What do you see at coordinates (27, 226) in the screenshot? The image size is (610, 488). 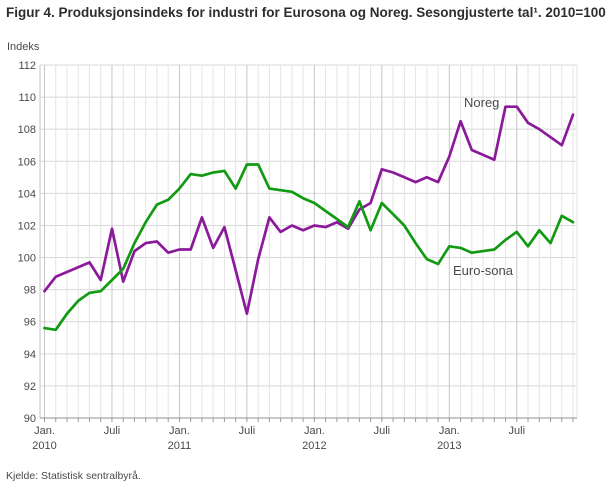 I see `y-tick-label: 102` at bounding box center [27, 226].